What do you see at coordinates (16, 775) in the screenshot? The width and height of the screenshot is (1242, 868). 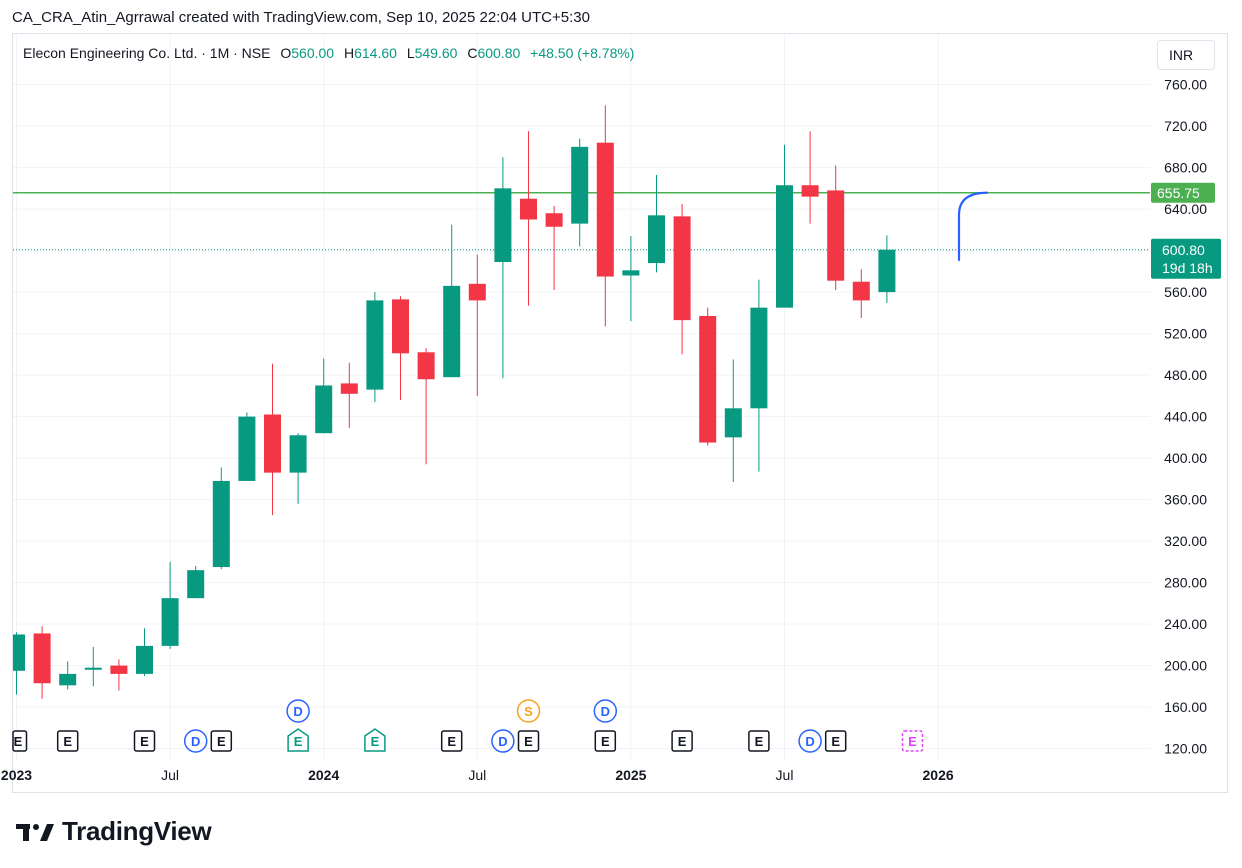 I see `x-tick-label: 2023` at bounding box center [16, 775].